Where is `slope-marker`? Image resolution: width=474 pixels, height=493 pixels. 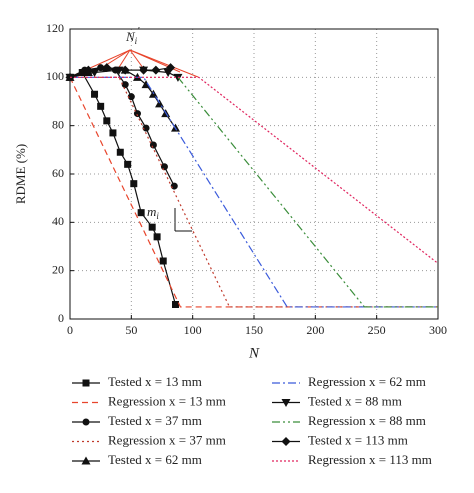
slope-marker is located at coordinates (183, 220).